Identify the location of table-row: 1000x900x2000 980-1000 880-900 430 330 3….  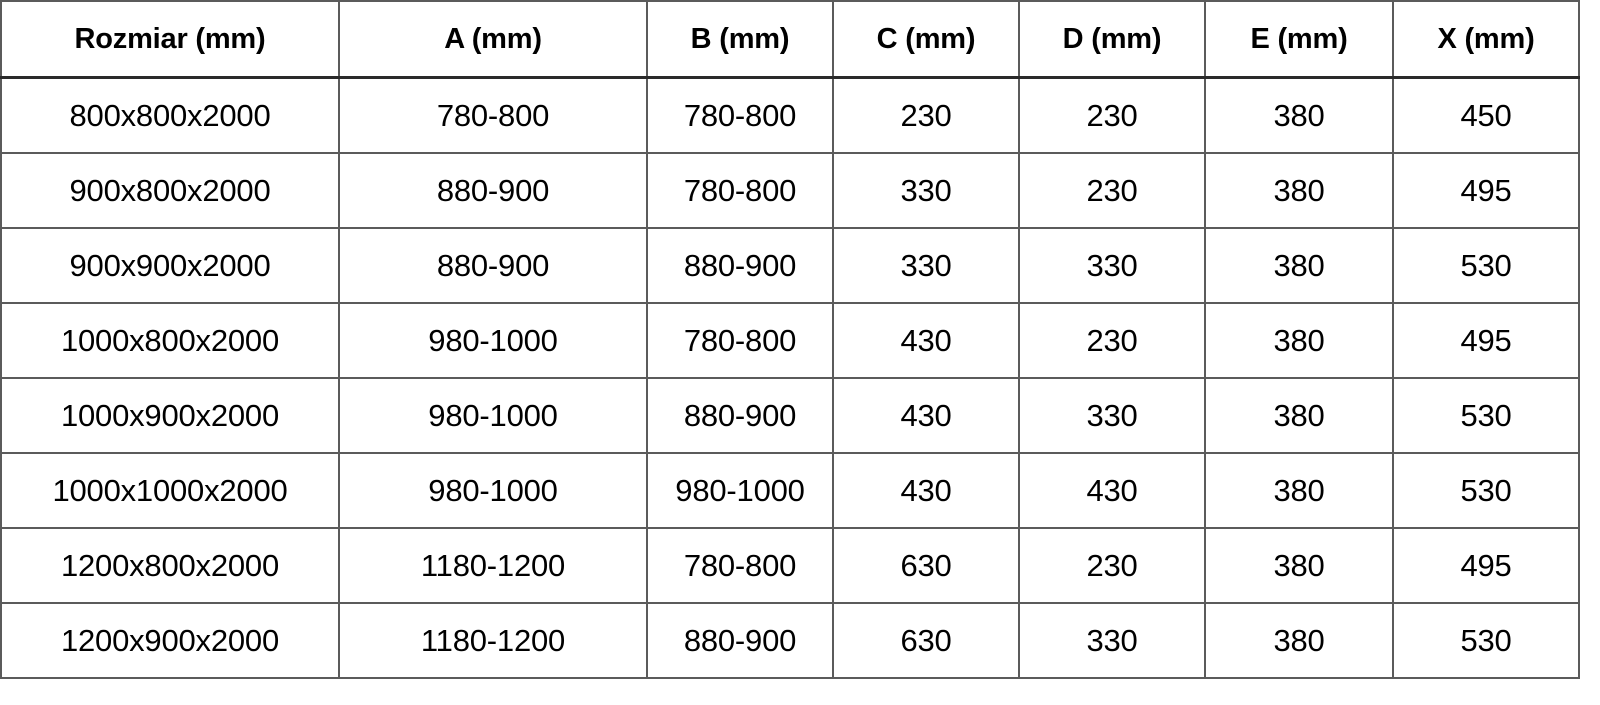
(790, 415).